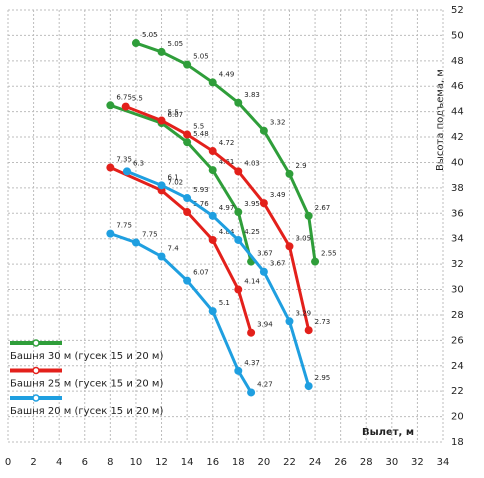 This screenshot has width=484, height=478. Describe the element at coordinates (176, 182) in the screenshot. I see `load-label: 7.02` at that location.